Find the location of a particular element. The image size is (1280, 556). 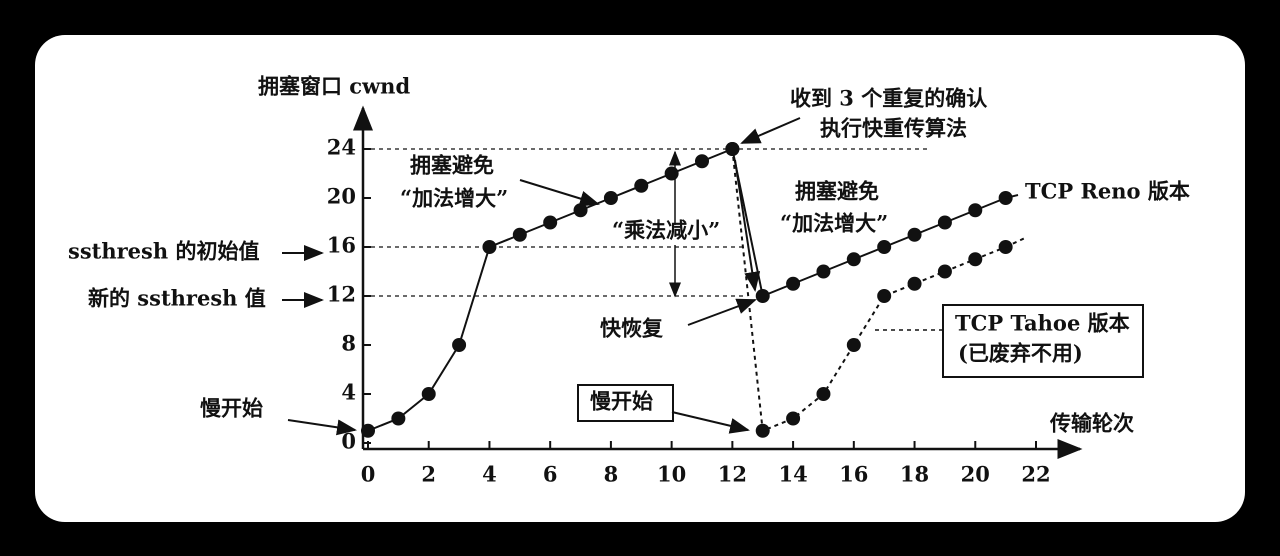

x-tick-label: 6 is located at coordinates (550, 474).